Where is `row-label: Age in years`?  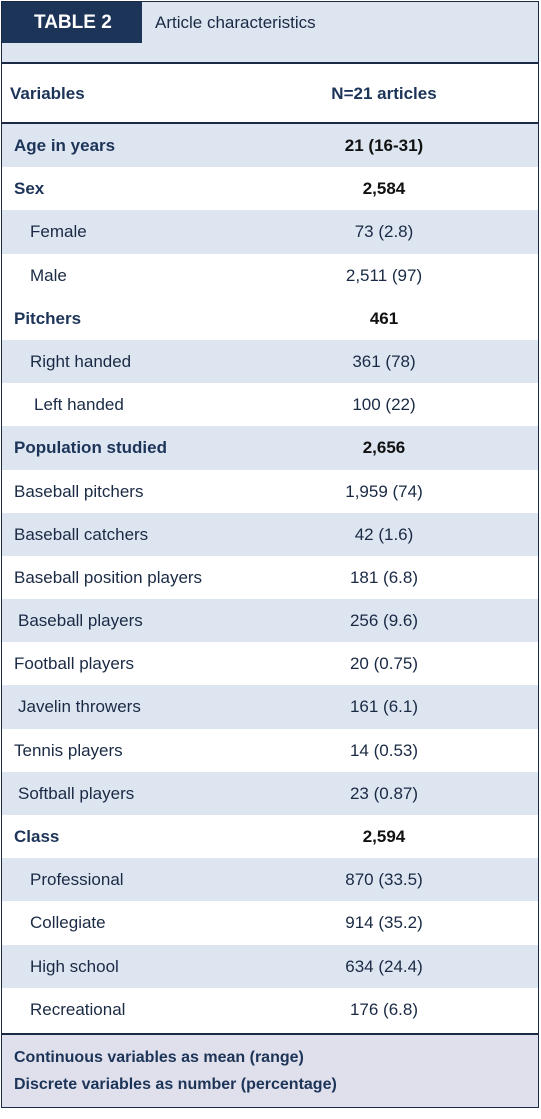
row-label: Age in years is located at coordinates (65, 145).